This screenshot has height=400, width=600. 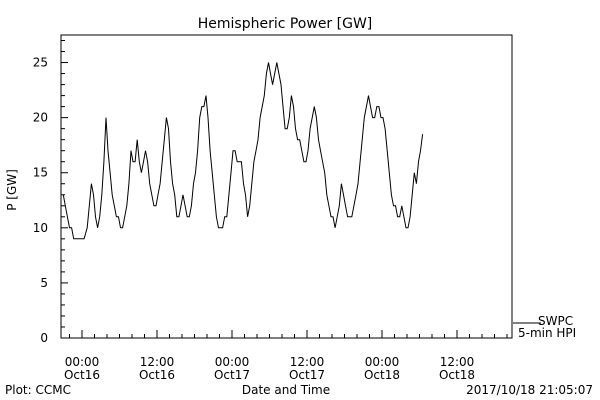 I want to click on y-tick-label: 5, so click(x=44, y=283).